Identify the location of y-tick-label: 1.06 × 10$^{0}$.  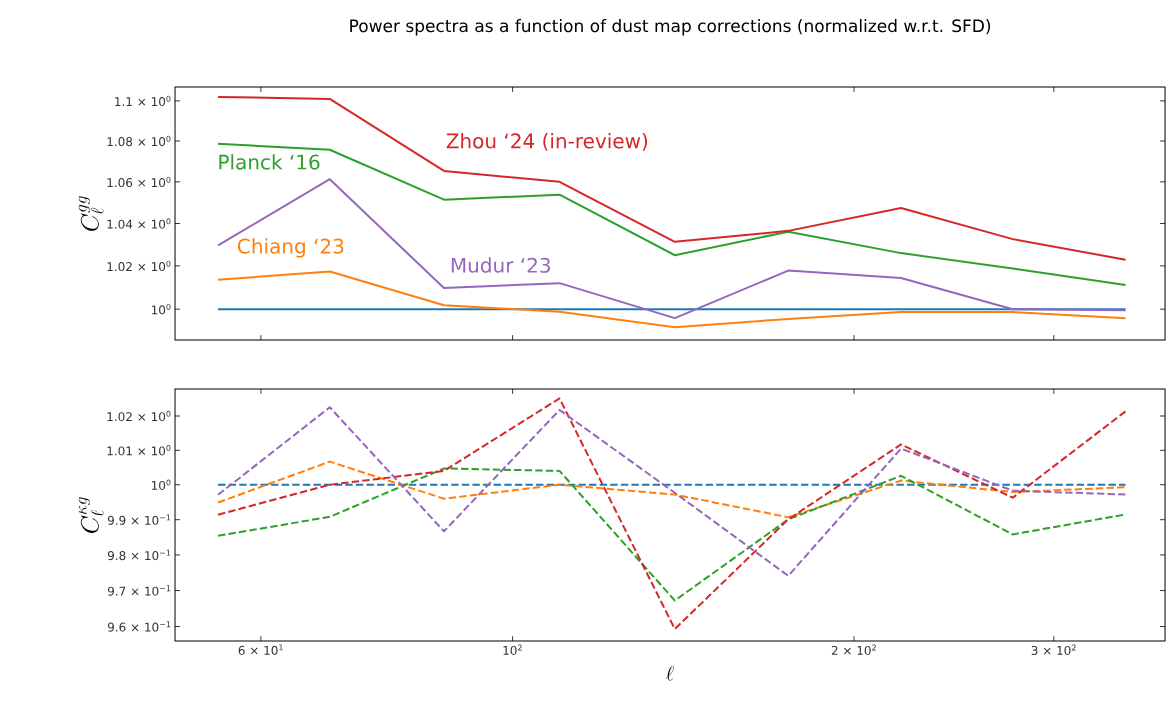
(139, 182).